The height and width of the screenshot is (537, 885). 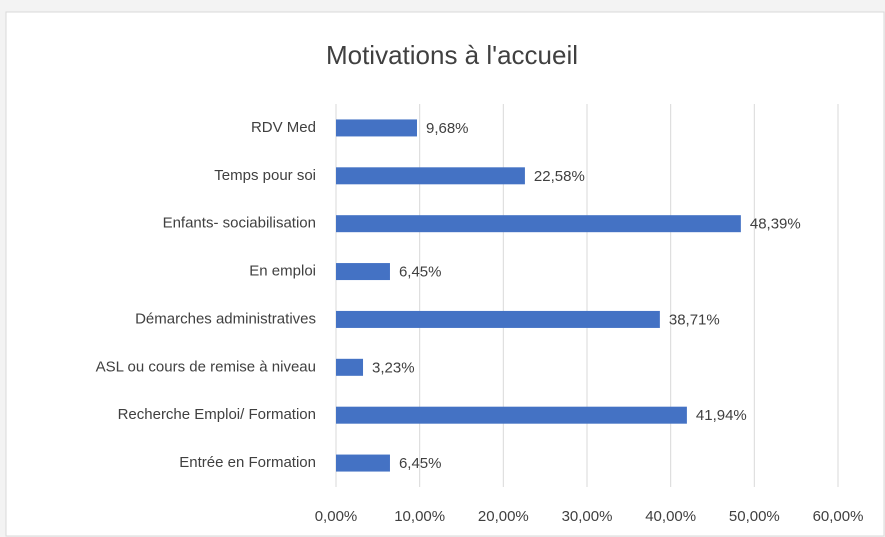 What do you see at coordinates (282, 271) in the screenshot?
I see `y-tick-label: En emploi` at bounding box center [282, 271].